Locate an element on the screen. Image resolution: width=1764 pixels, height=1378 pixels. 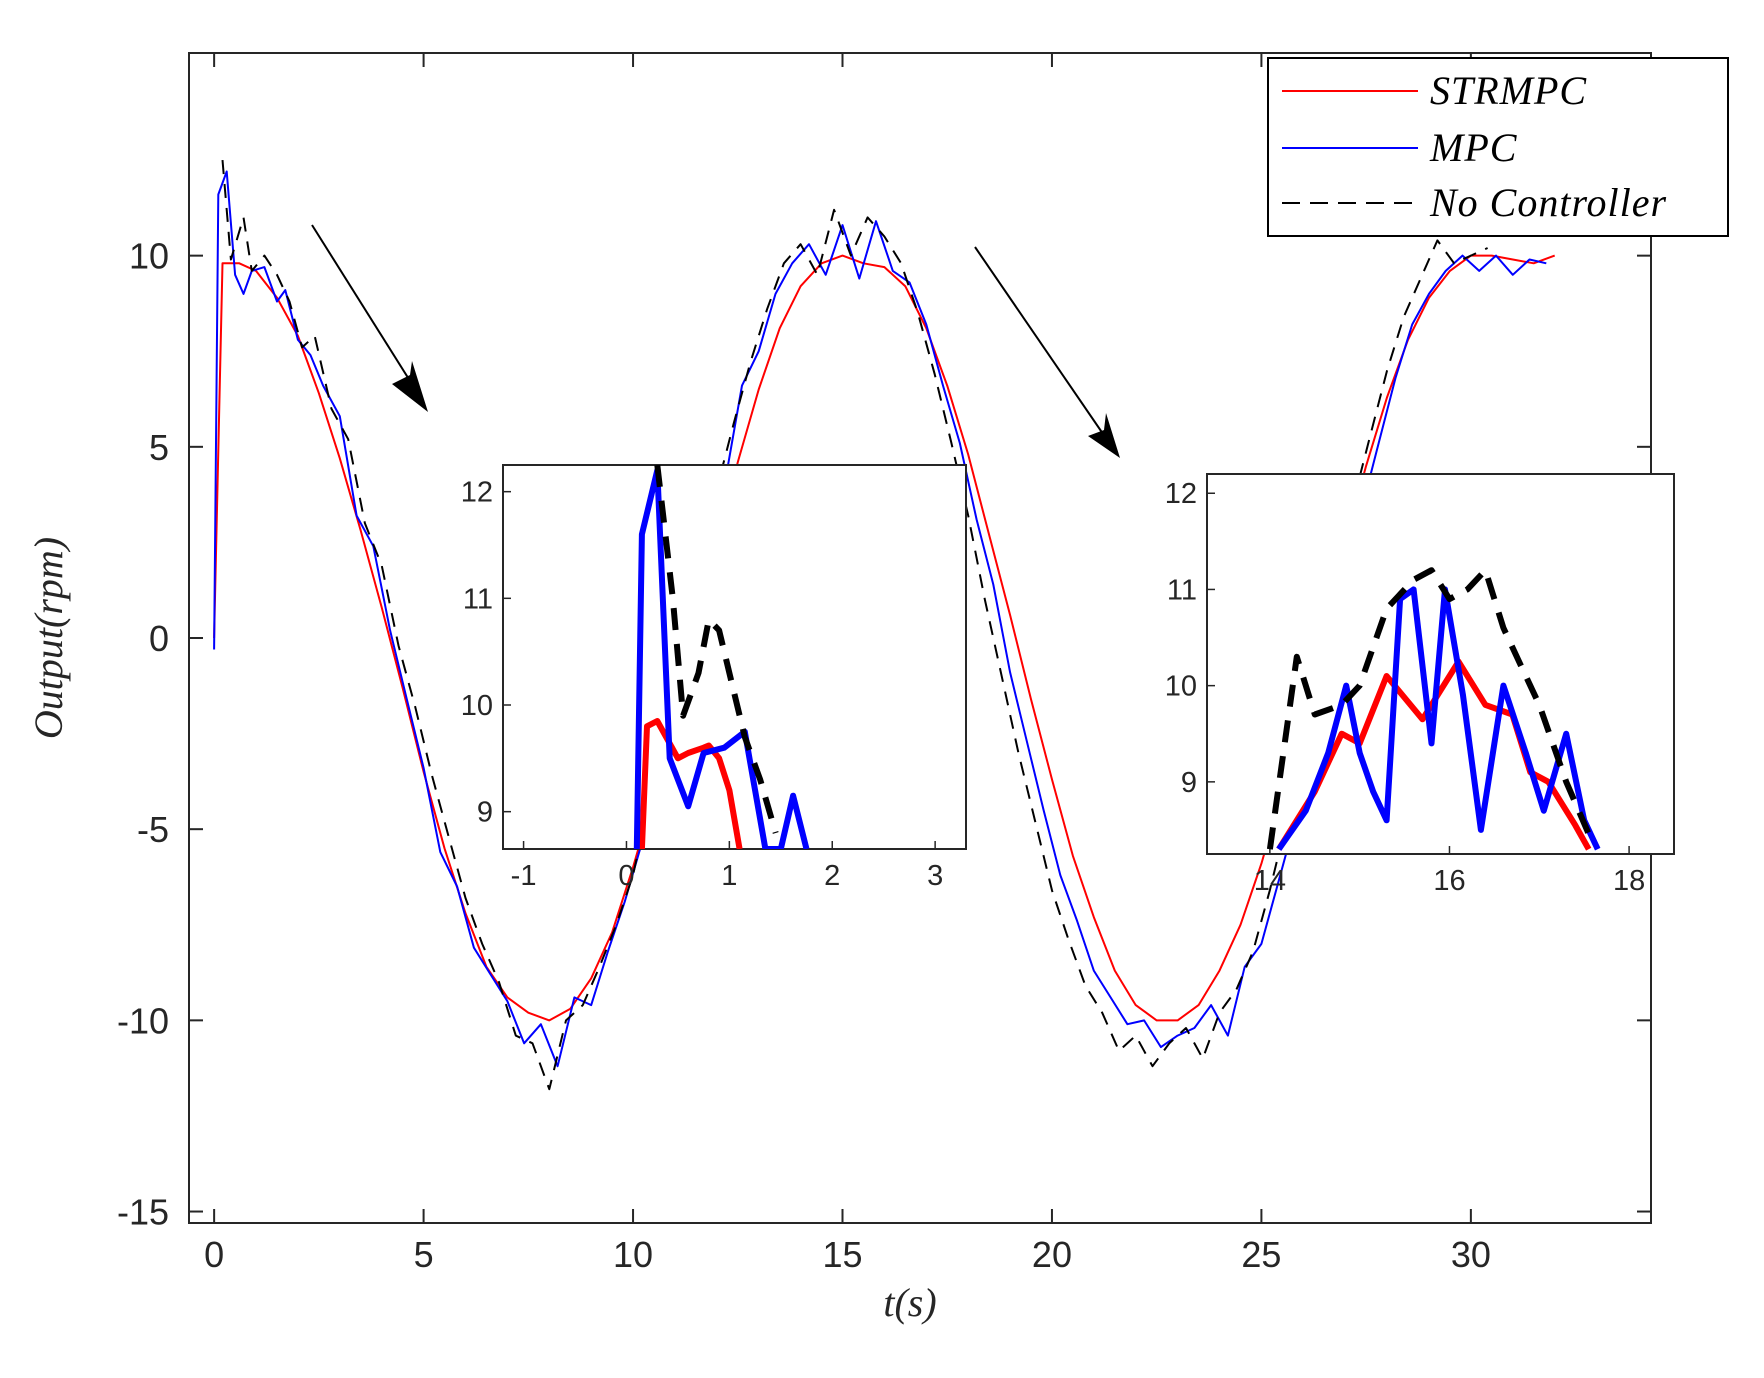
x-tick-label: 25 is located at coordinates (1261, 1254).